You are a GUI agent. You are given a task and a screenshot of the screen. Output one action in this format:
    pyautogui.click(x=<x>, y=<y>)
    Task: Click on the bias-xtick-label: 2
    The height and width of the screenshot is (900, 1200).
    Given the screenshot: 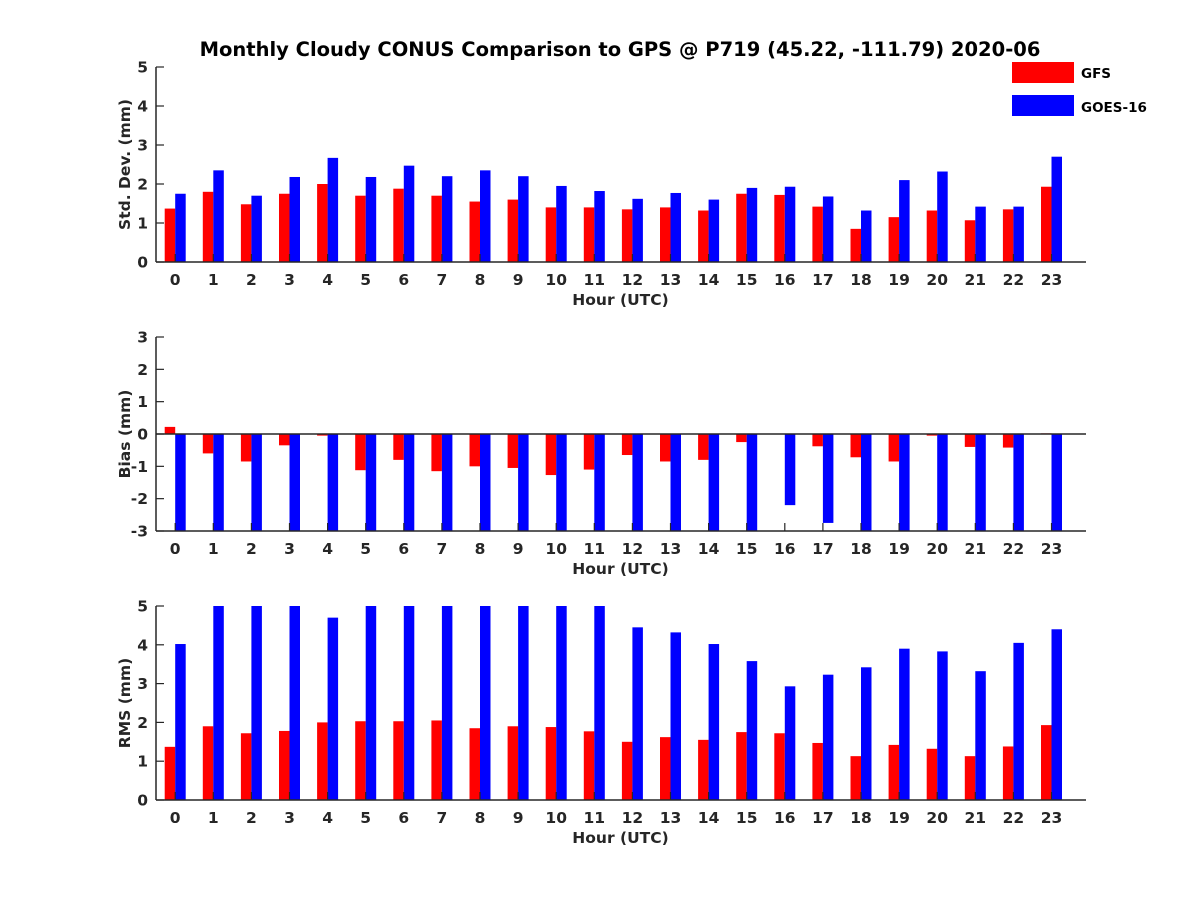 What is the action you would take?
    pyautogui.click(x=251, y=549)
    